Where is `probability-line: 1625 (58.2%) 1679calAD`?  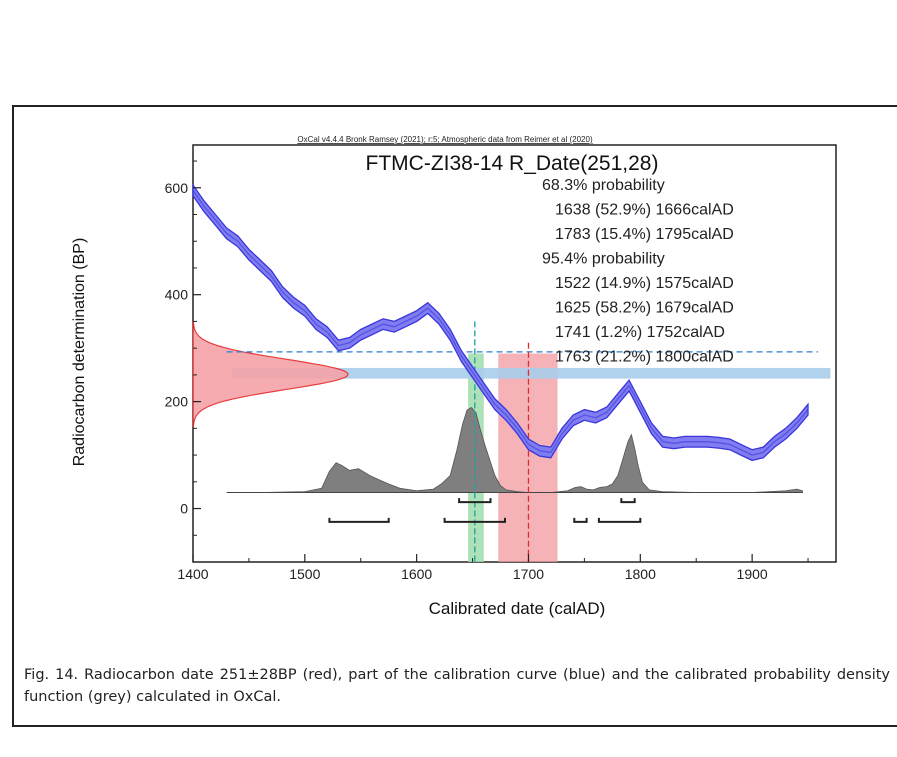 probability-line: 1625 (58.2%) 1679calAD is located at coordinates (644, 308).